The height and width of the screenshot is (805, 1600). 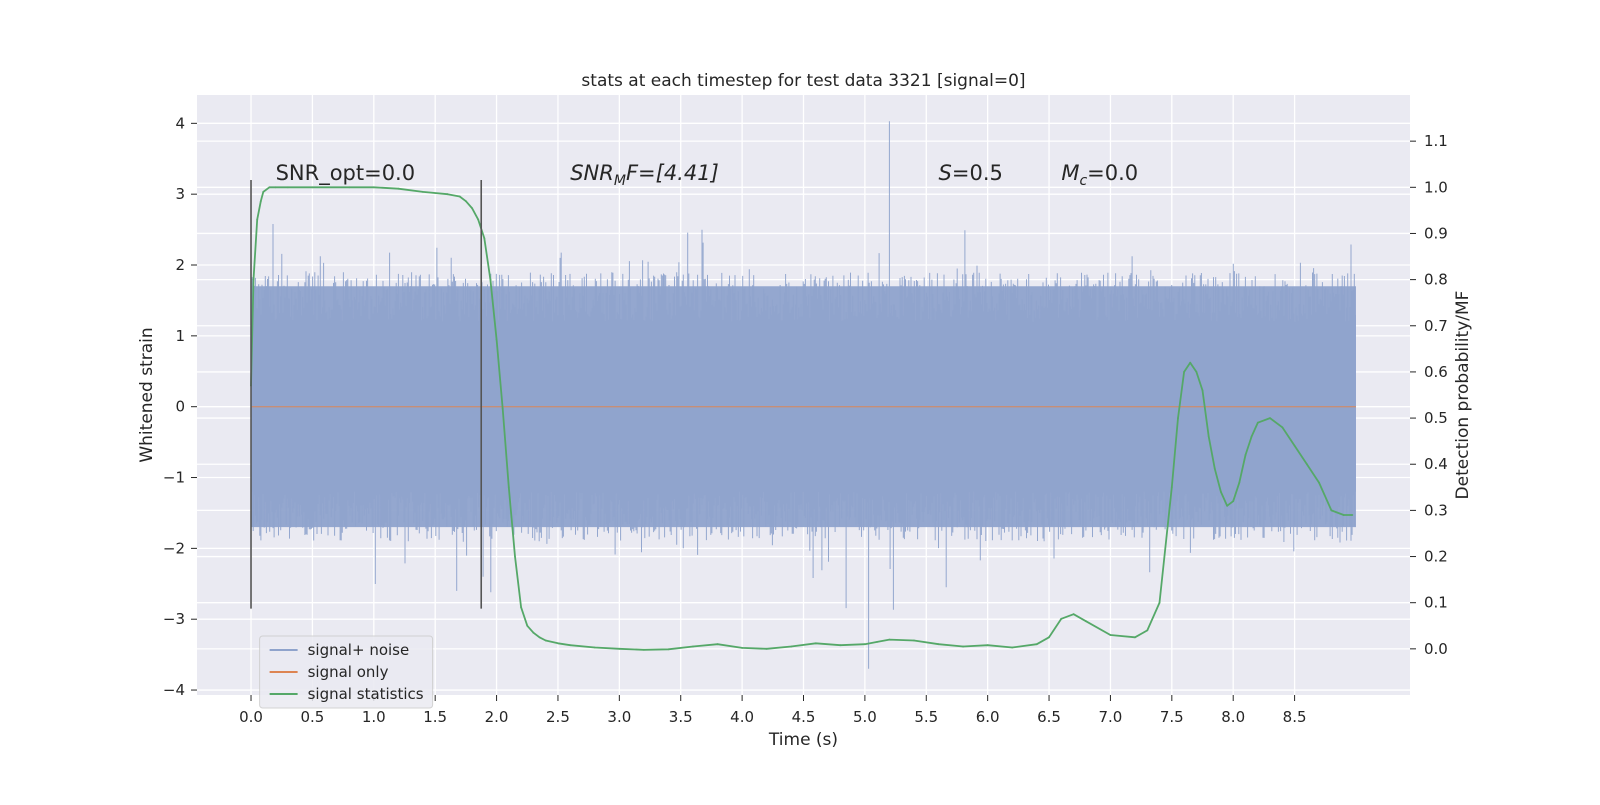 What do you see at coordinates (558, 717) in the screenshot?
I see `x-tick-label: 2.5` at bounding box center [558, 717].